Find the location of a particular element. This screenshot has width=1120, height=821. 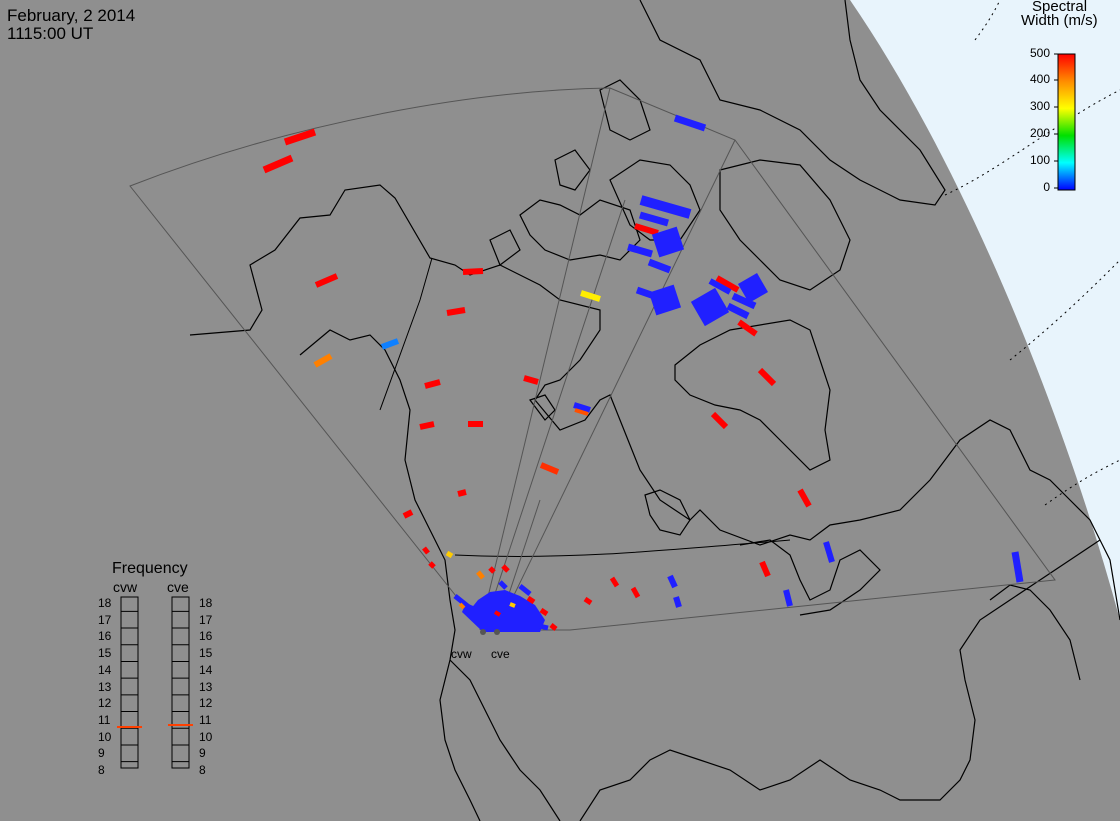

colorbar-tick: 300 is located at coordinates (1039, 106).